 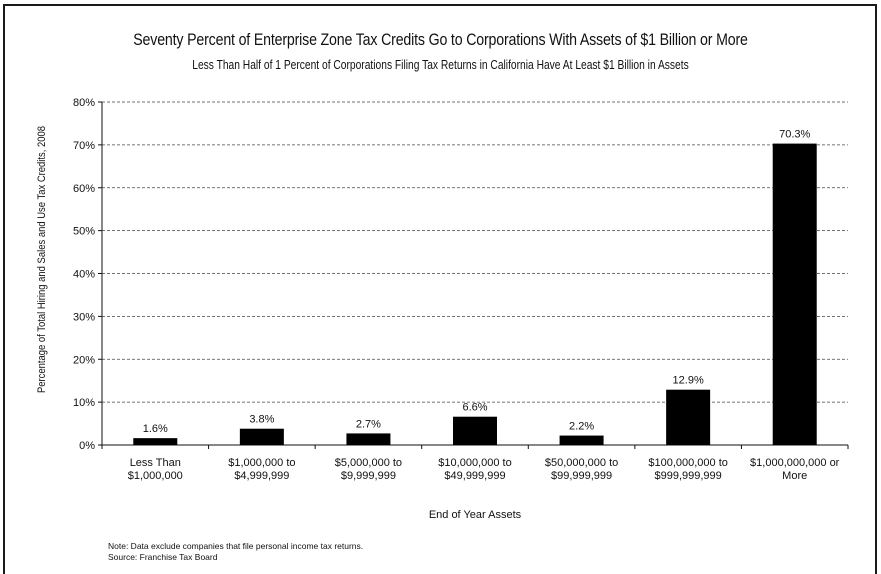 I want to click on x-tick-label: $50,000,000 to, so click(x=581, y=463).